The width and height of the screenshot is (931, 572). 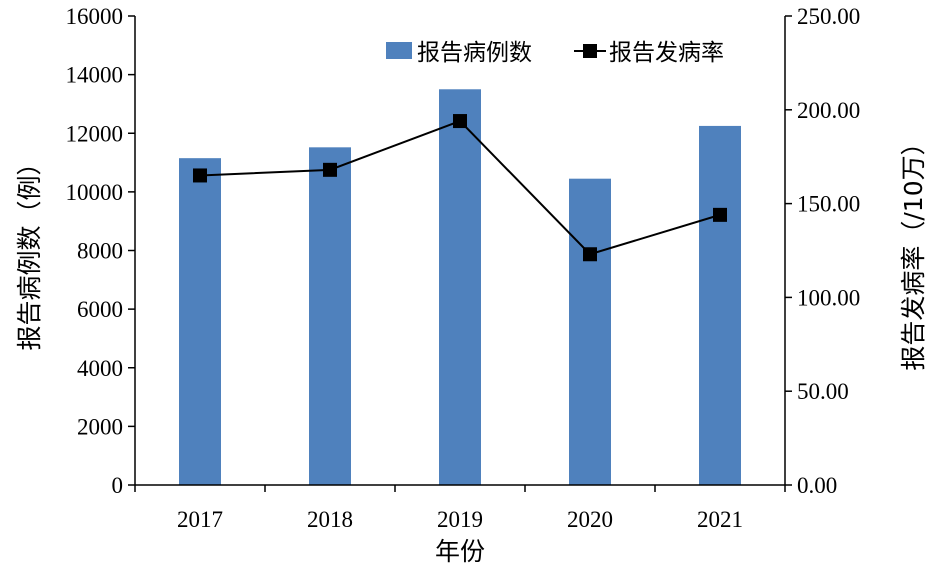 What do you see at coordinates (590, 519) in the screenshot?
I see `x-tick-label: 2020` at bounding box center [590, 519].